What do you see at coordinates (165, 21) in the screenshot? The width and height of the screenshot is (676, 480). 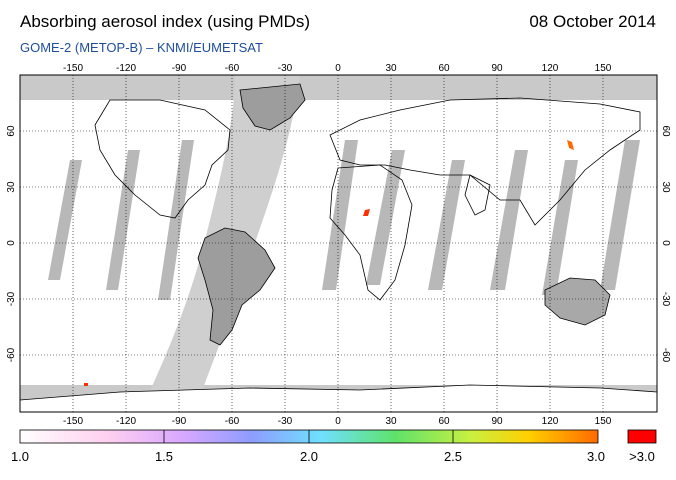 I see `map-title: Absorbing aerosol index (using PMDs)` at bounding box center [165, 21].